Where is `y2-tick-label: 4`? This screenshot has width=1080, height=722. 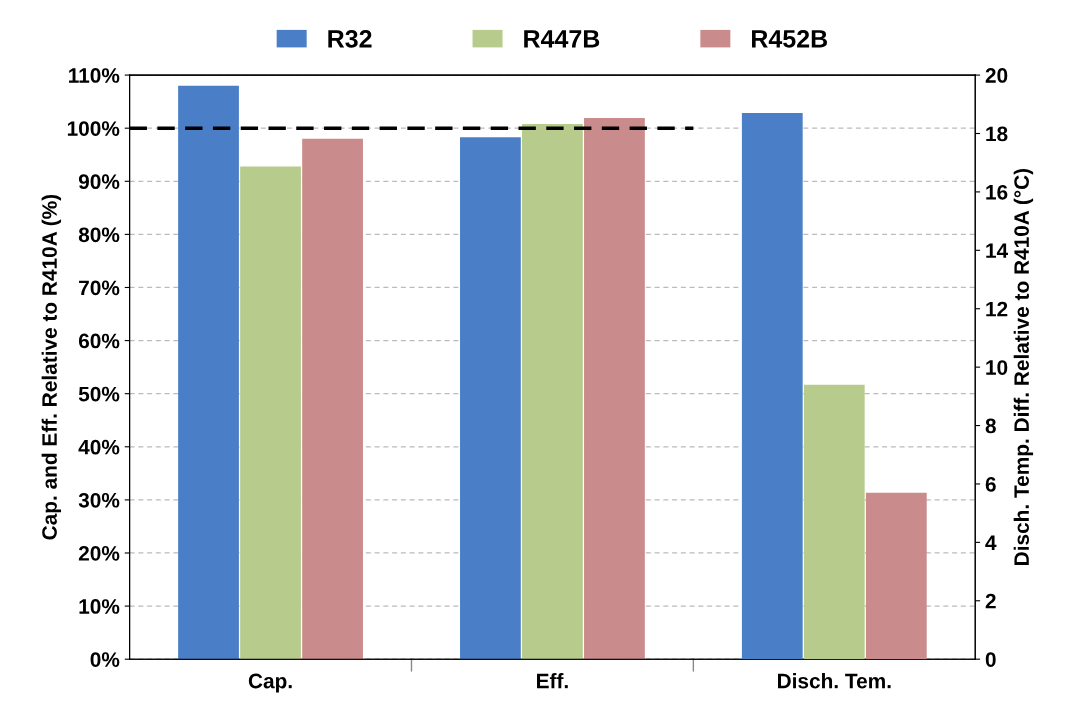 y2-tick-label: 4 is located at coordinates (991, 542).